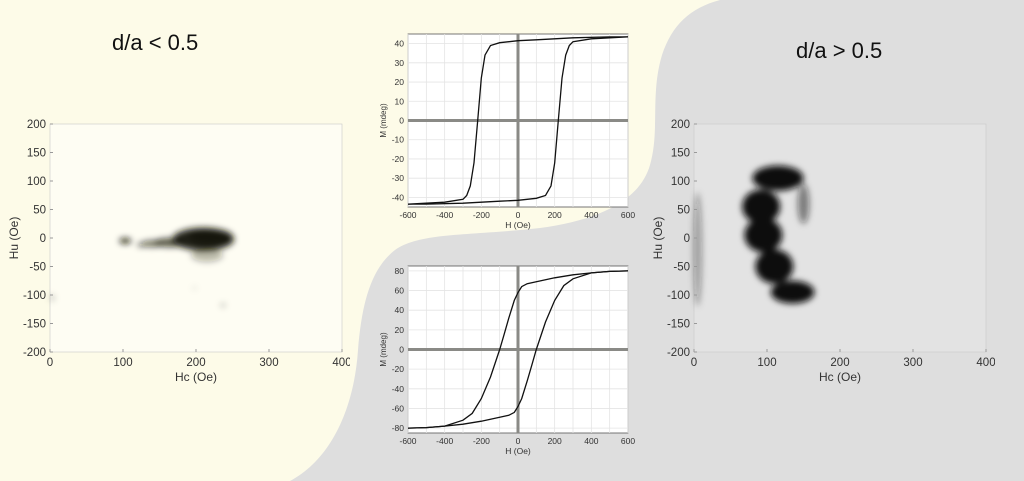 This screenshot has height=481, width=1024. Describe the element at coordinates (398, 408) in the screenshot. I see `y-tick-label: -60` at that location.